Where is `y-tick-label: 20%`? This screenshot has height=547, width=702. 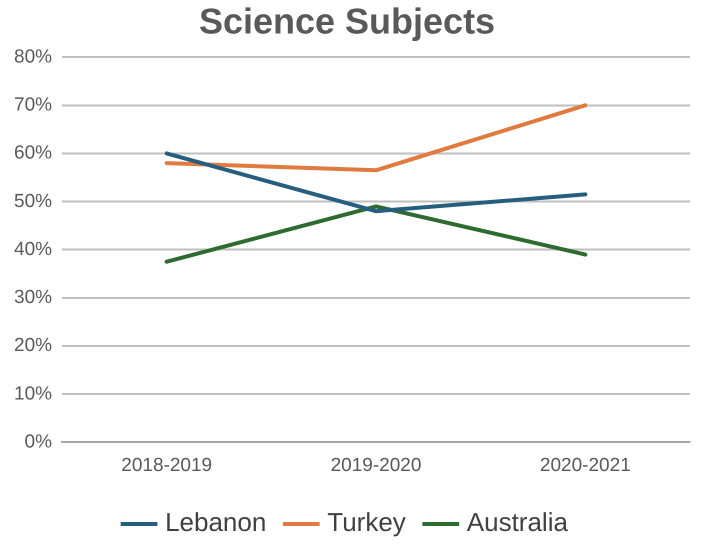
y-tick-label: 20% is located at coordinates (33, 345).